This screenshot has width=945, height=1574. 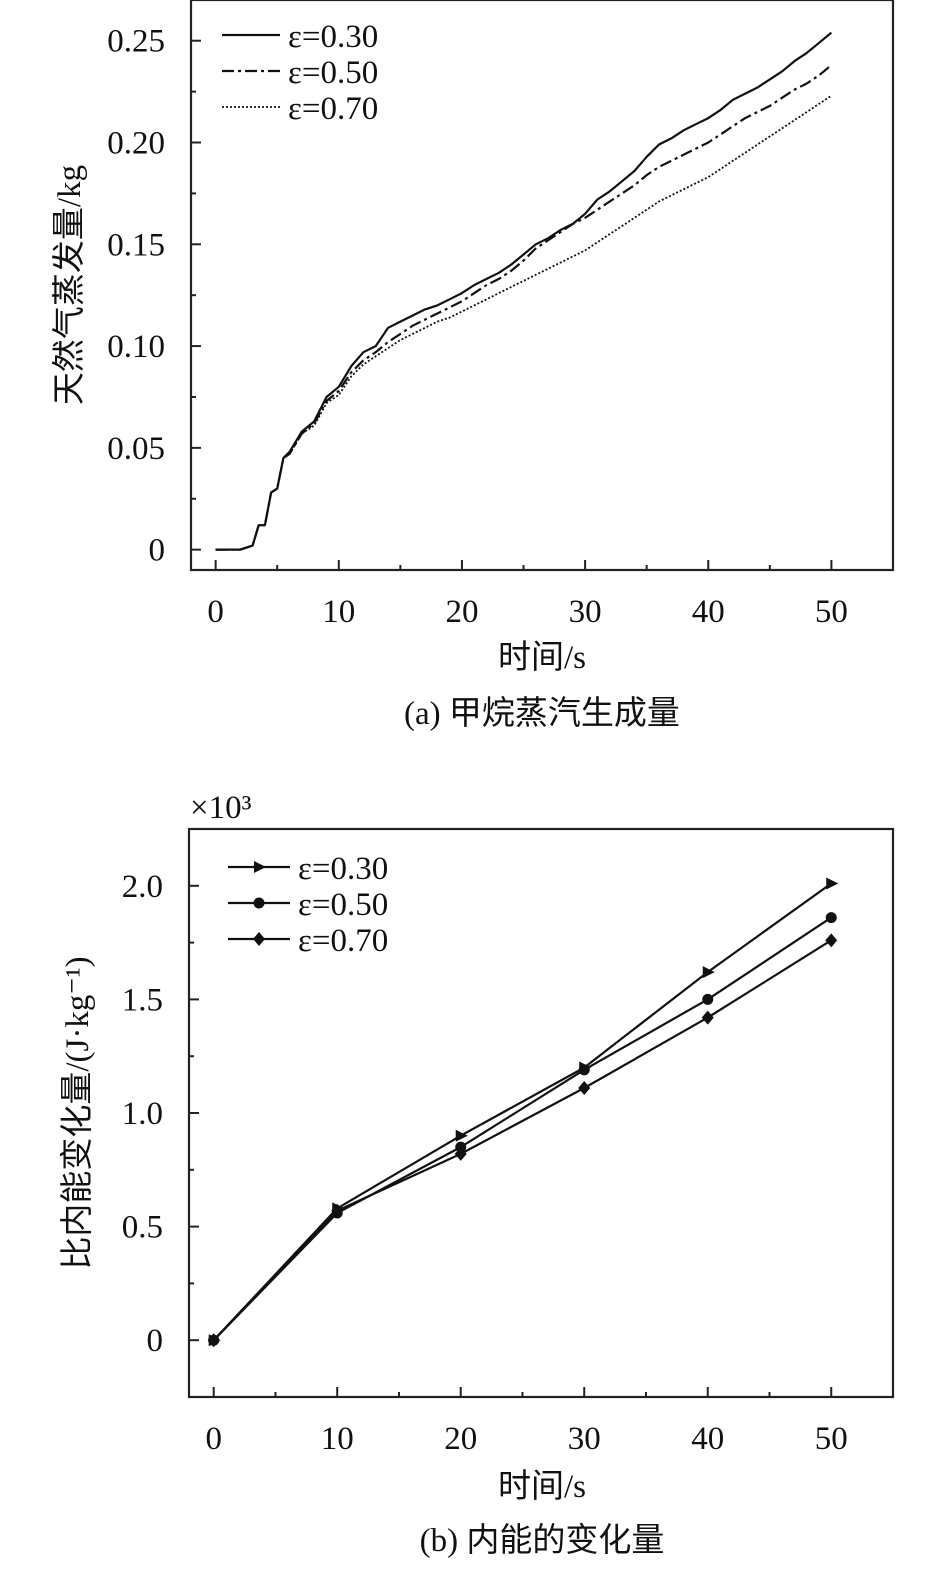 I want to click on chart-b-multiplier: ×10³, so click(x=221, y=808).